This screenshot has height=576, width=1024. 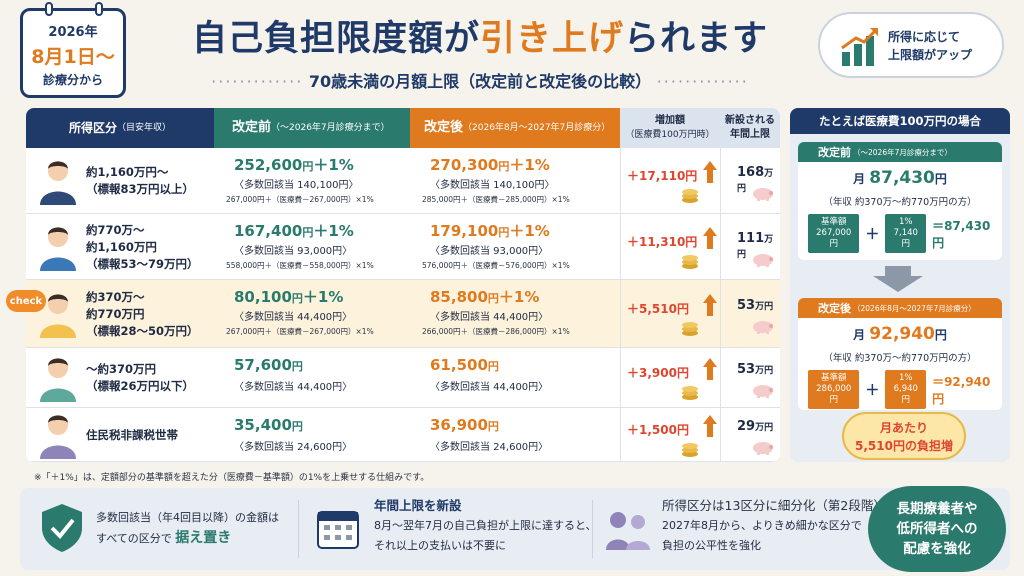 I want to click on increase-cell: ＋17,110円, so click(x=670, y=180).